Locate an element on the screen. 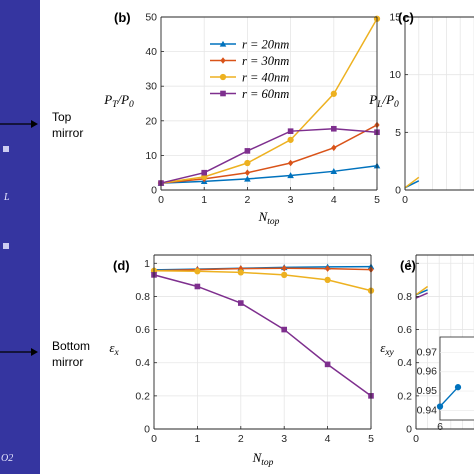 Image resolution: width=474 pixels, height=474 pixels. top-mirror-label-2: mirror is located at coordinates (67, 133).